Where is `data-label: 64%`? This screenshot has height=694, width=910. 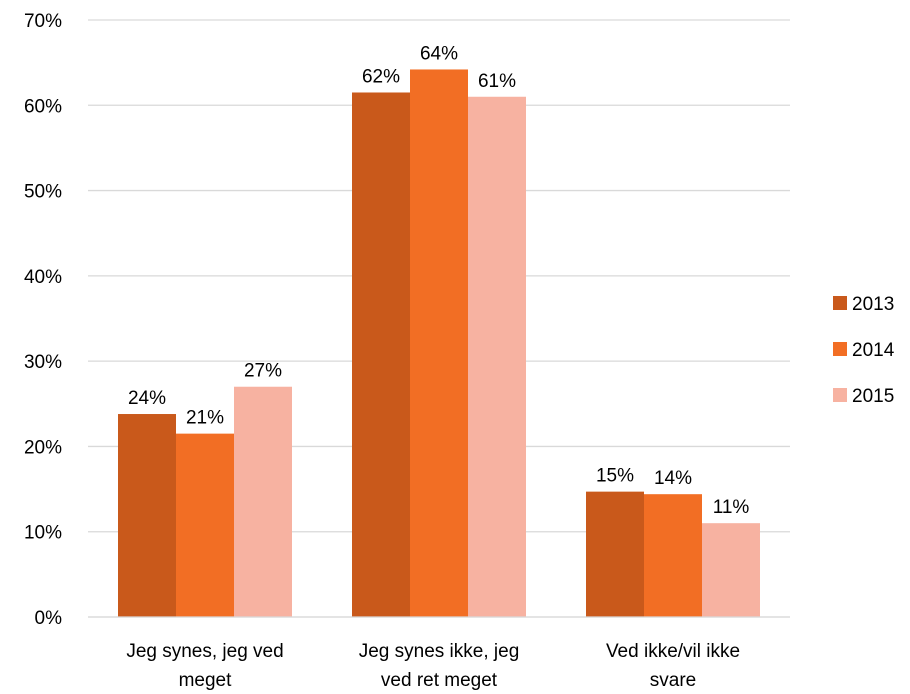
data-label: 64% is located at coordinates (439, 53).